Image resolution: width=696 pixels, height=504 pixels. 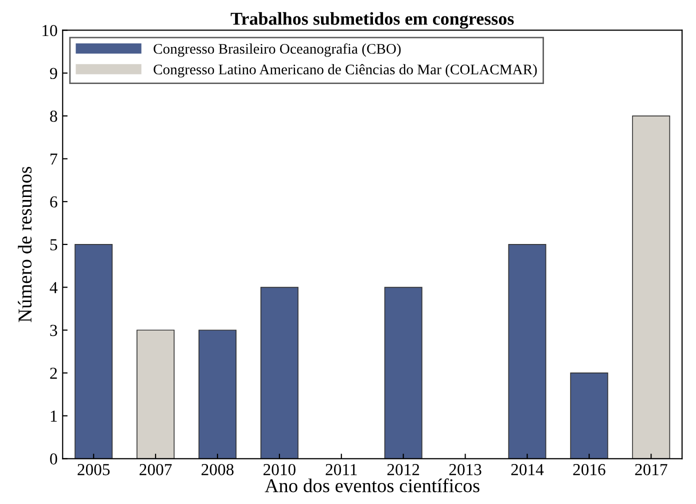 What do you see at coordinates (54, 244) in the screenshot?
I see `y-tick-label: 5` at bounding box center [54, 244].